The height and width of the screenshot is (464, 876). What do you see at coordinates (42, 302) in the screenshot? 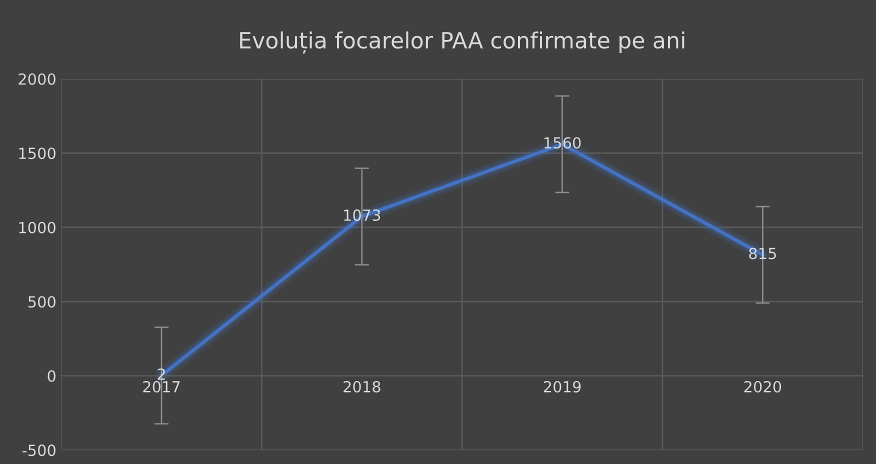
I see `y-tick-label: 500` at bounding box center [42, 302].